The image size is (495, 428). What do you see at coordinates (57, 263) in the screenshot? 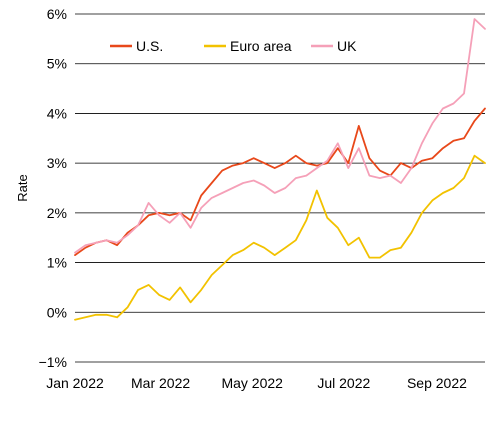
I see `y-tick-label: 1%` at bounding box center [57, 263].